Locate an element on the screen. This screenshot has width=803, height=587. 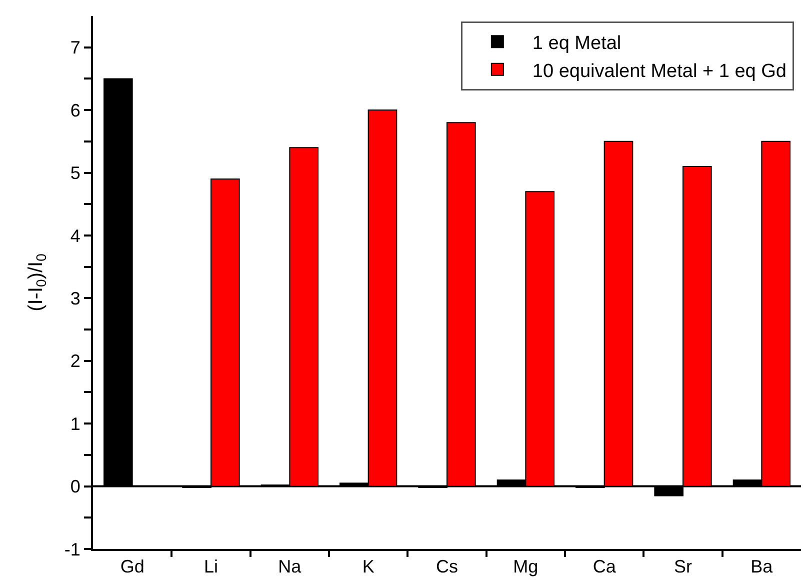
legend-label: 1 eq Metal is located at coordinates (577, 43).